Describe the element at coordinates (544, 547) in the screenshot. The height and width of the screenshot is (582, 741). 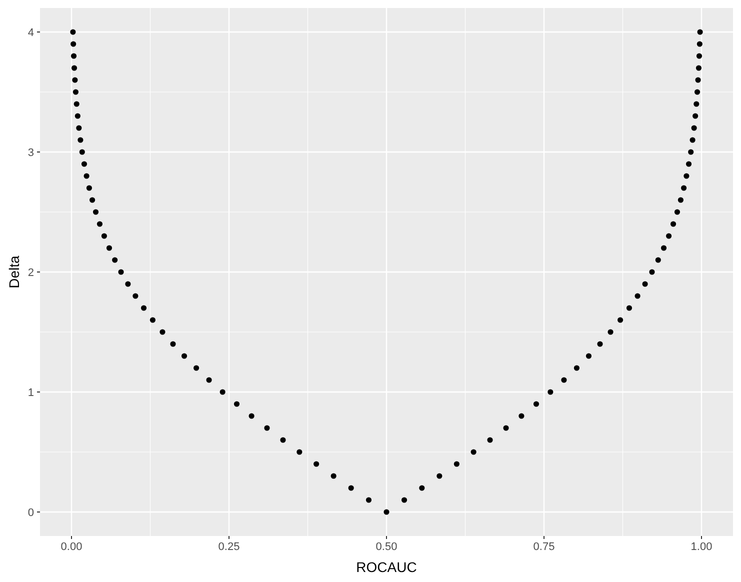
I see `x-tick-label: 0.75` at that location.